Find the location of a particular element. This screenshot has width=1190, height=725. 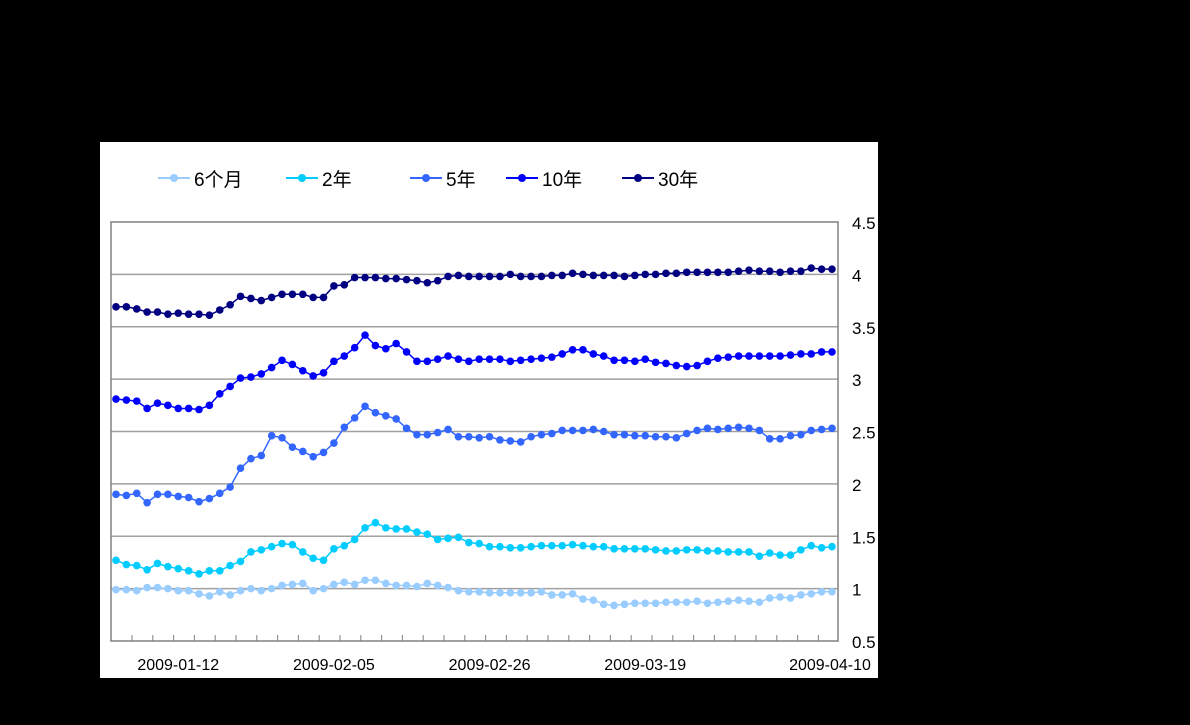

legend-item-5y: 5年 is located at coordinates (443, 178).